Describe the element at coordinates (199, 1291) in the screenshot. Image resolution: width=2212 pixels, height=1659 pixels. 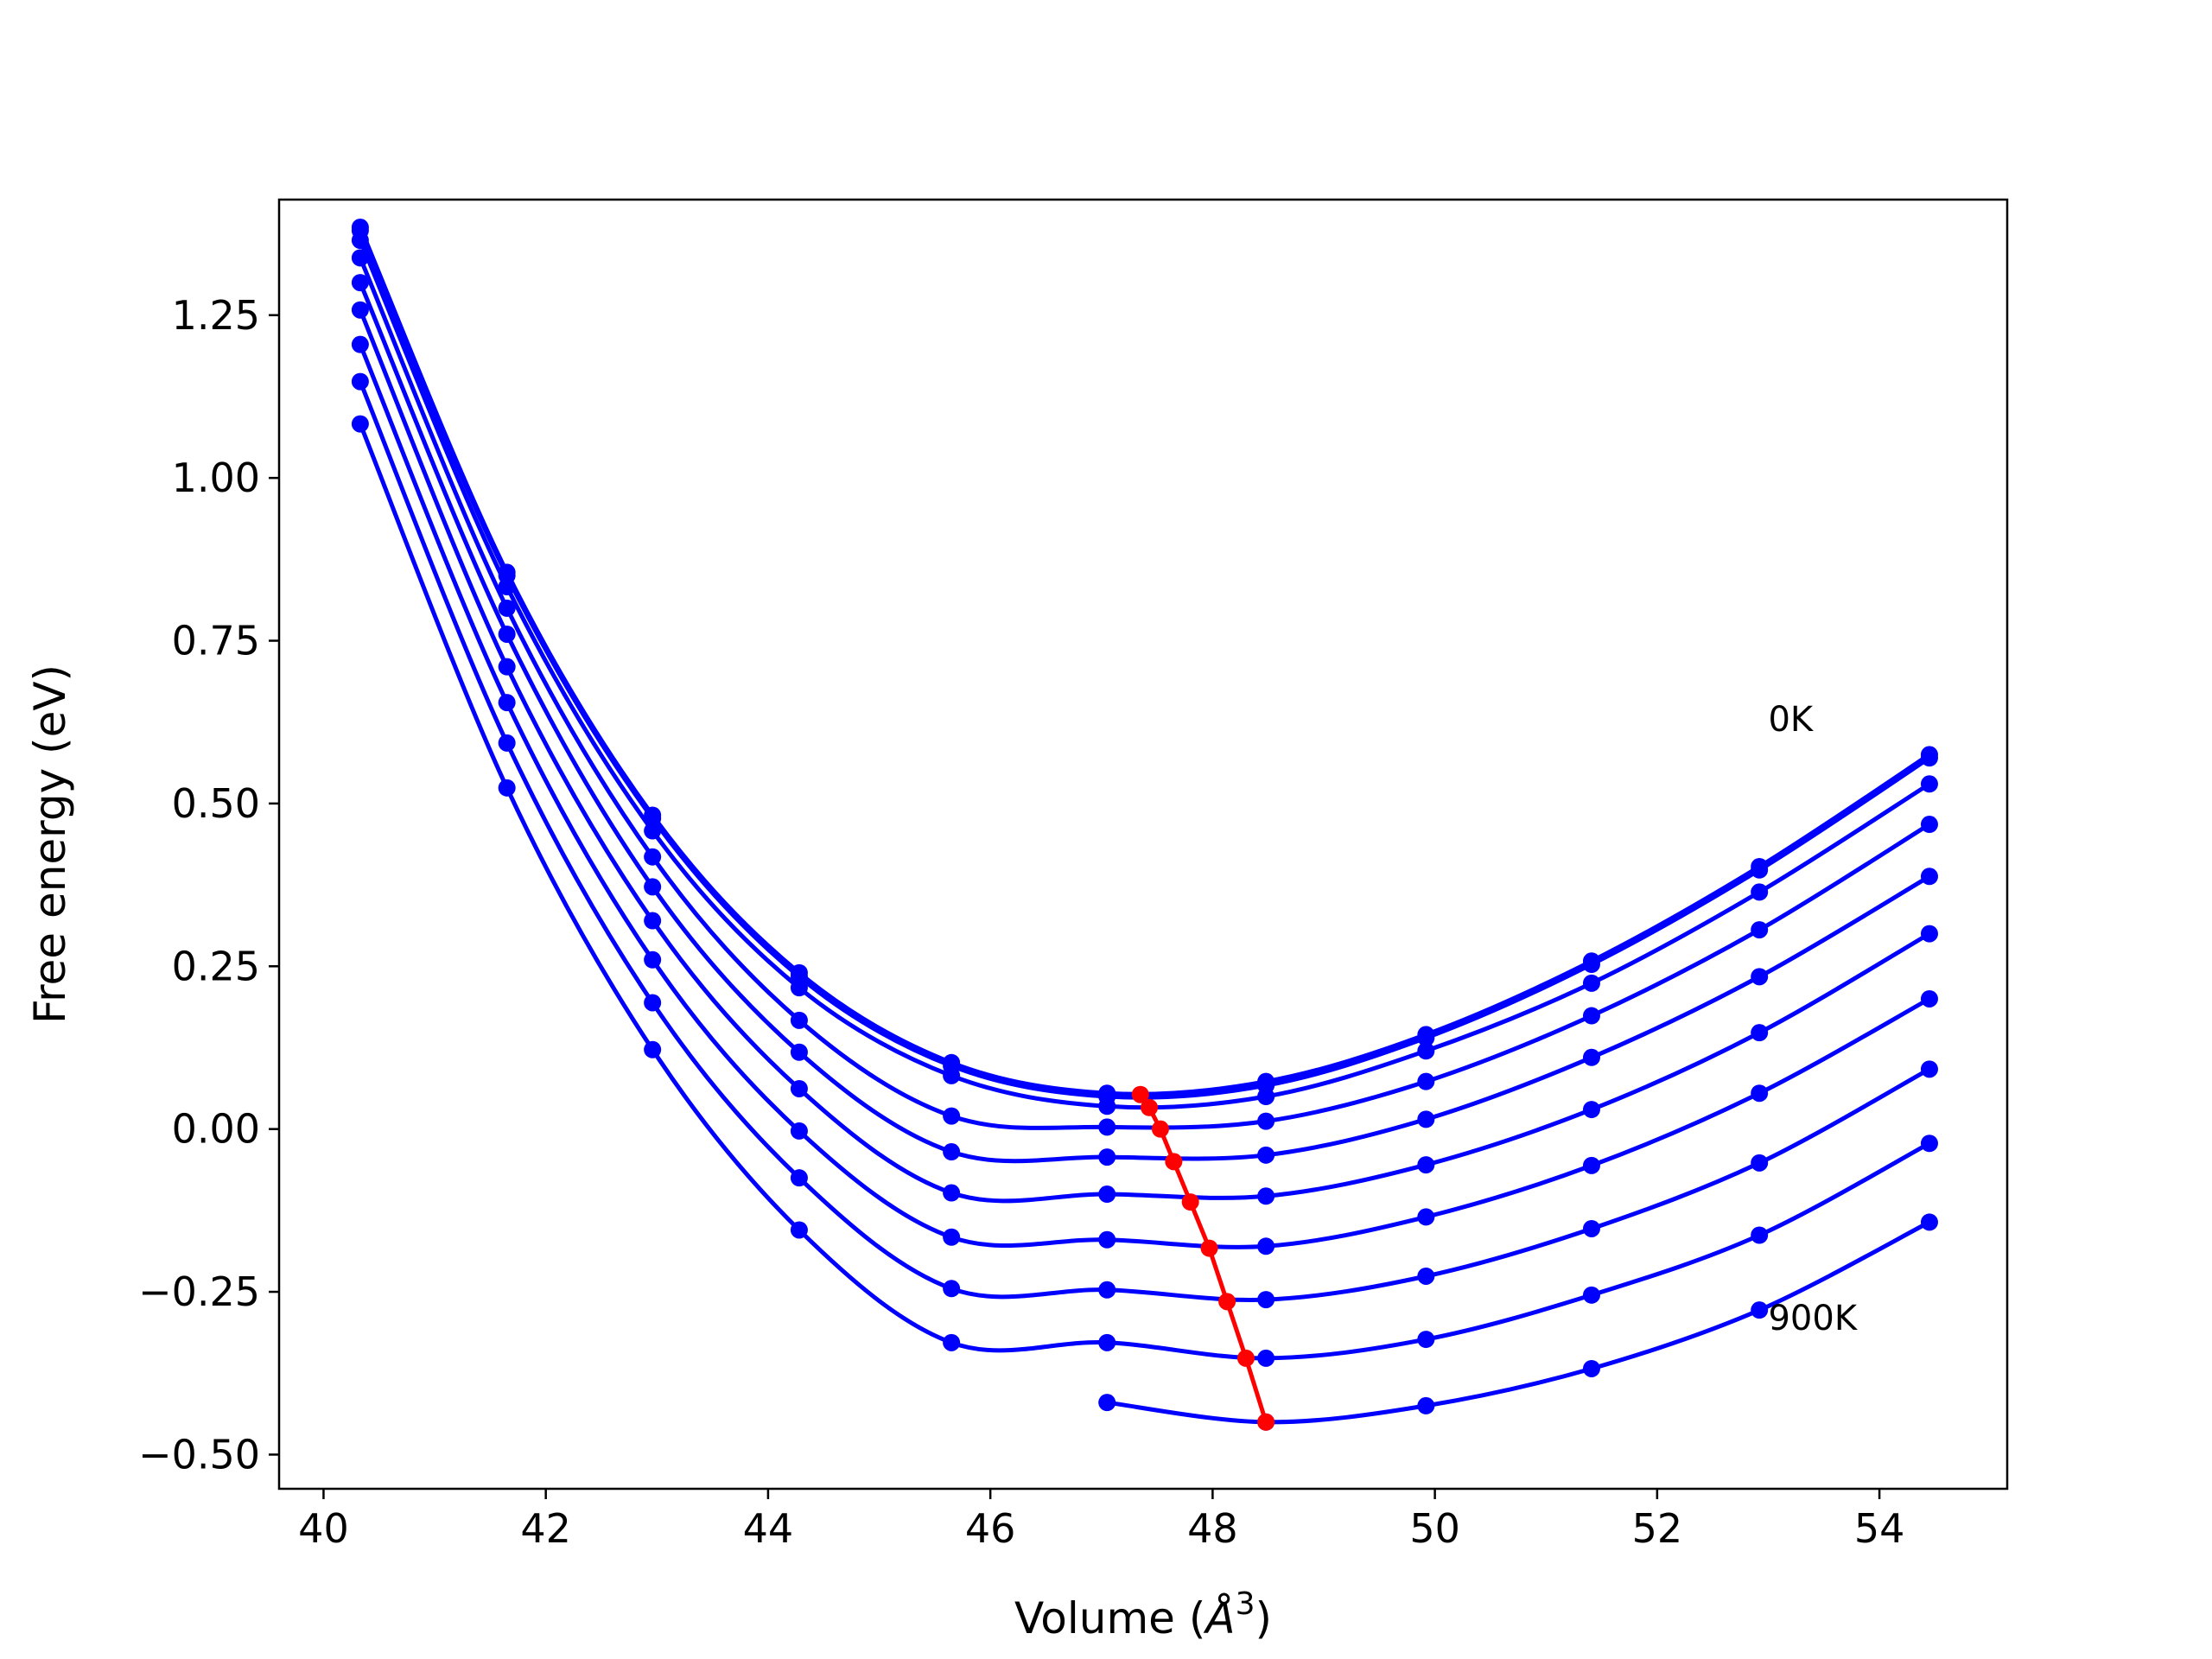
I see `y-tick-label: −0.25` at that location.